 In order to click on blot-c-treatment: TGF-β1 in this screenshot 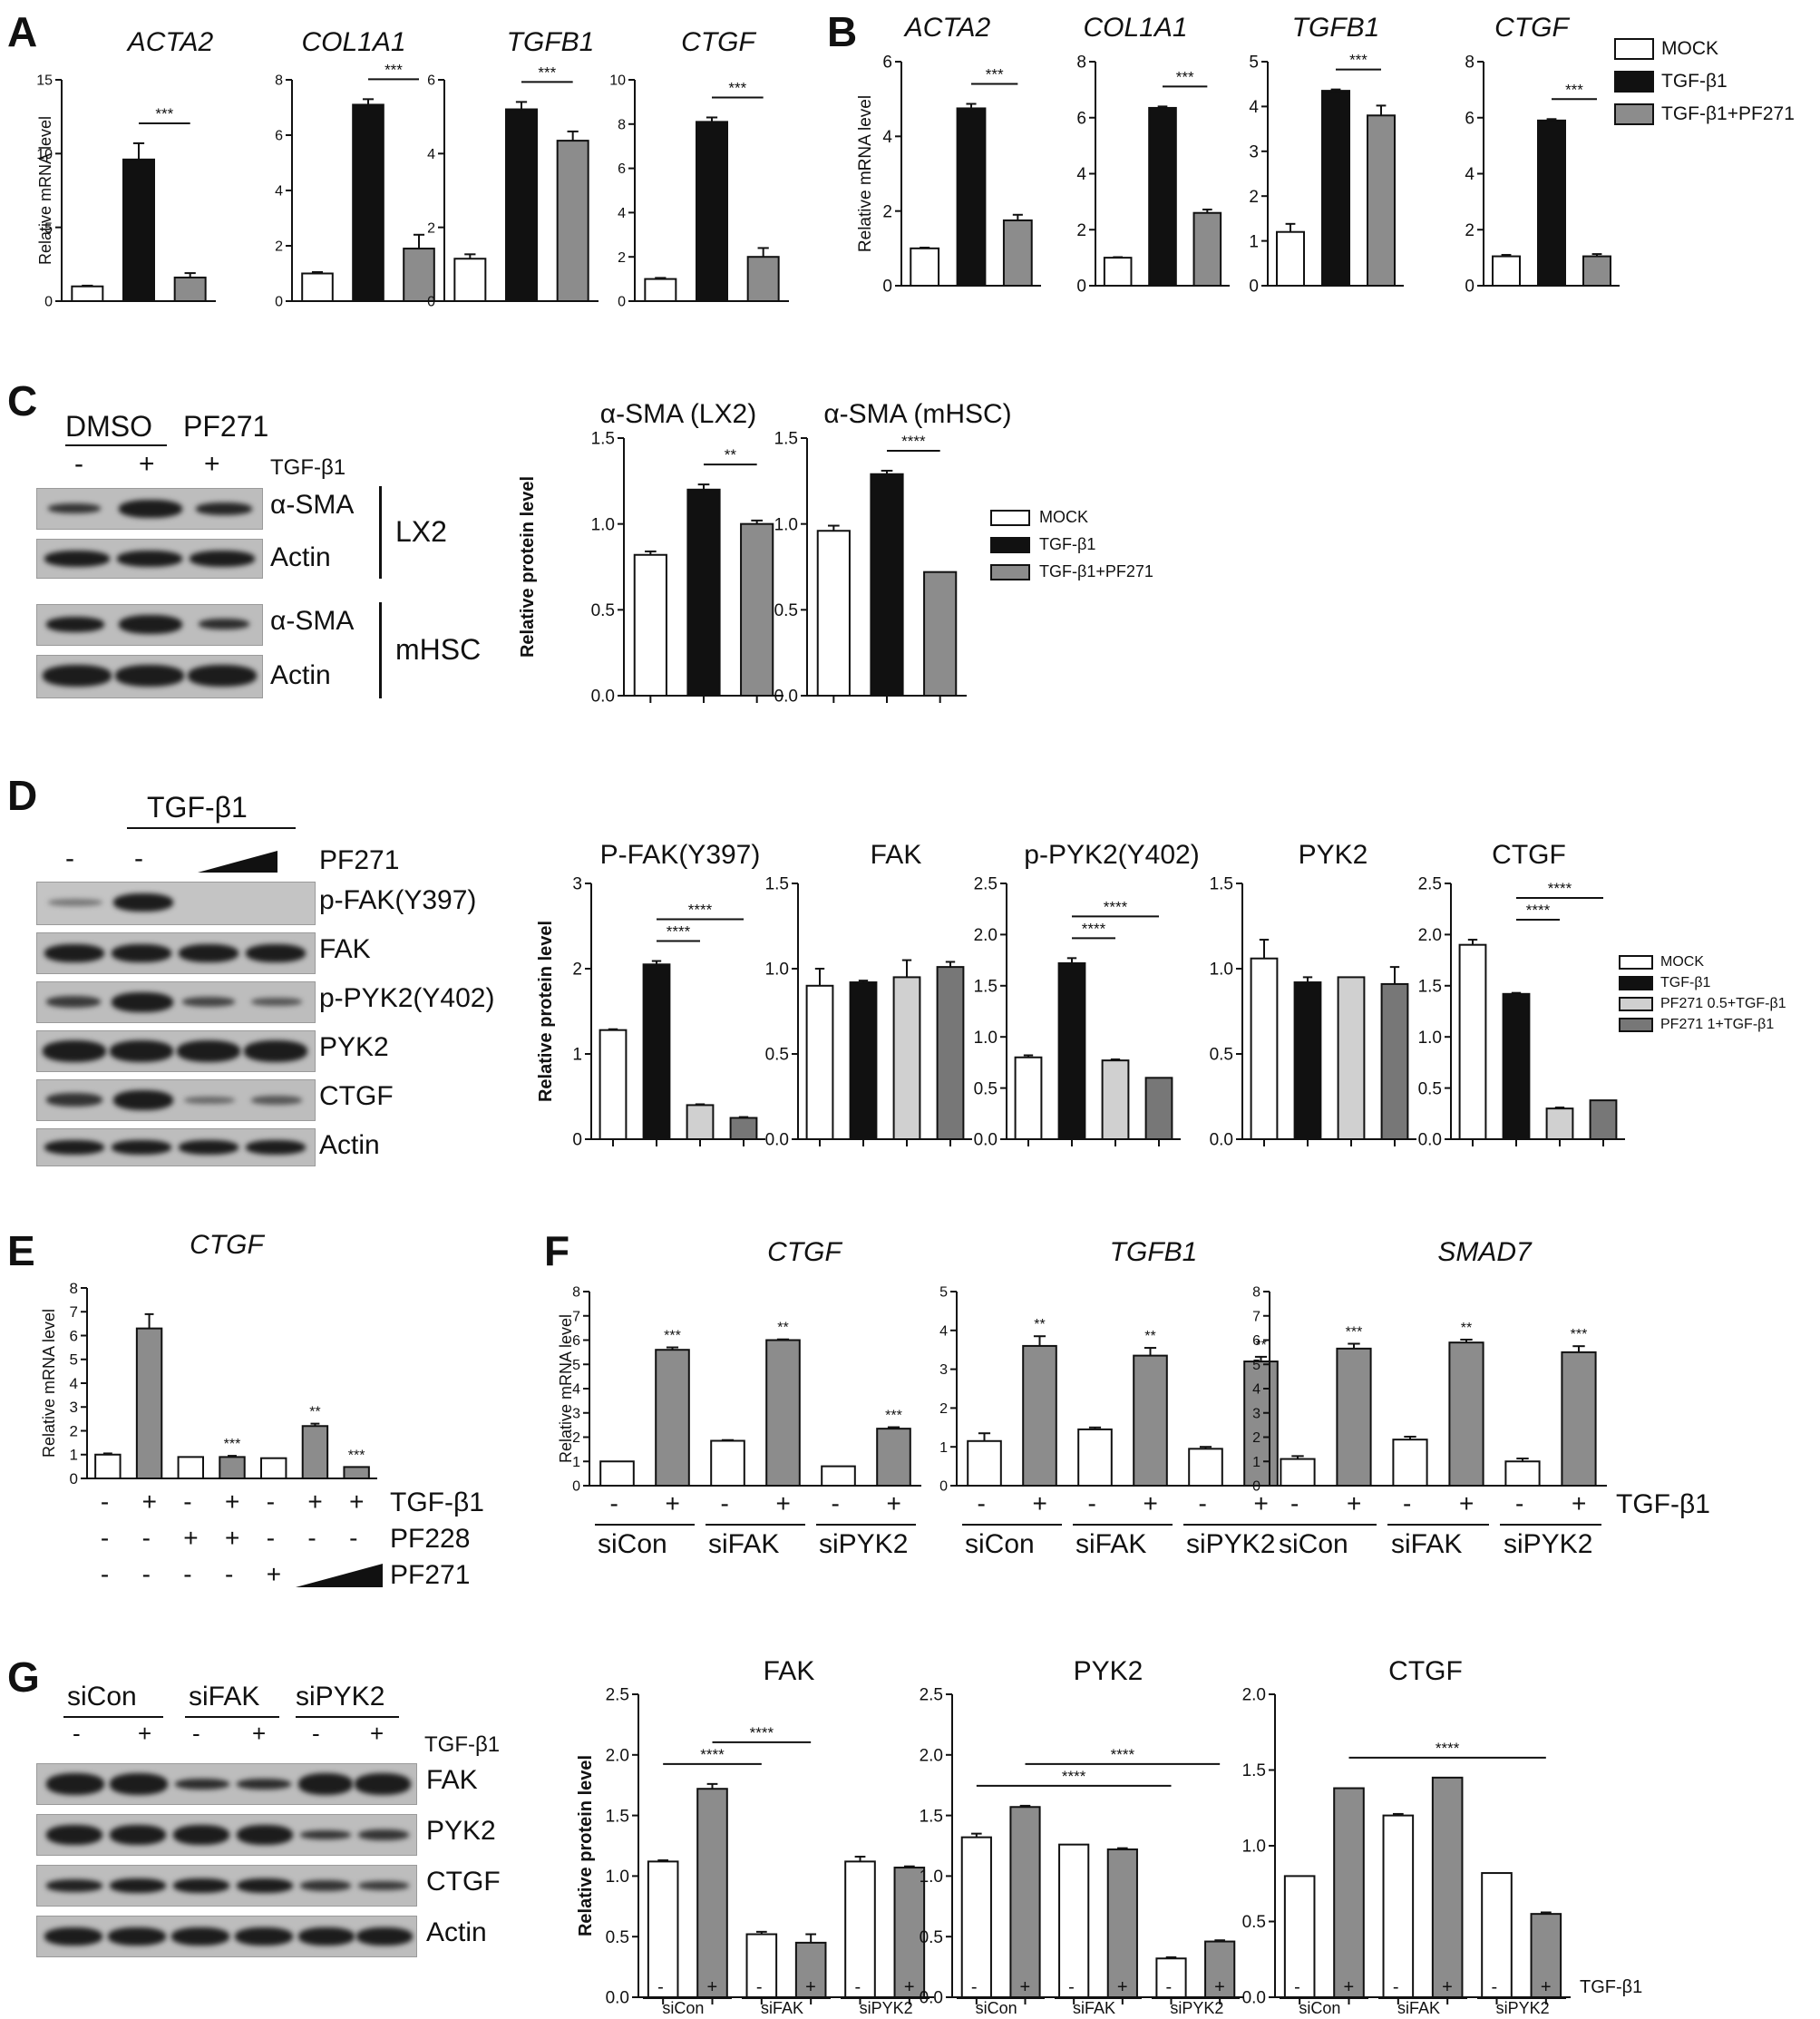, I will do `click(308, 467)`.